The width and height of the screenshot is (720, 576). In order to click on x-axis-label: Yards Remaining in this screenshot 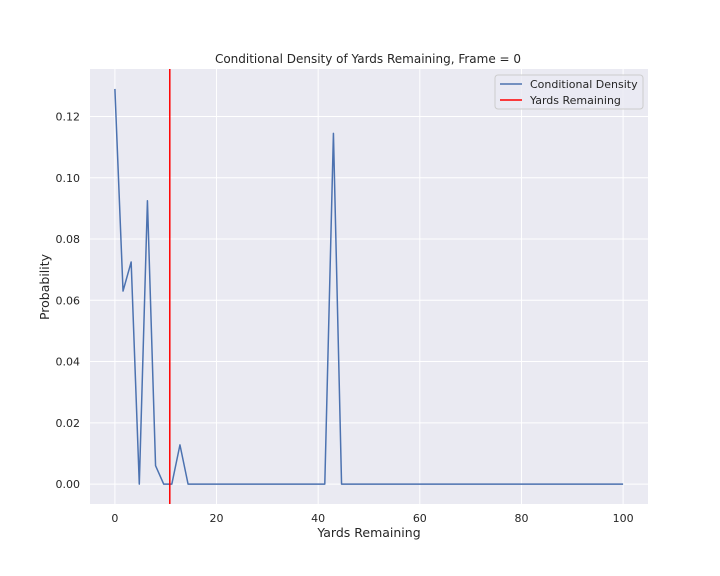, I will do `click(368, 532)`.